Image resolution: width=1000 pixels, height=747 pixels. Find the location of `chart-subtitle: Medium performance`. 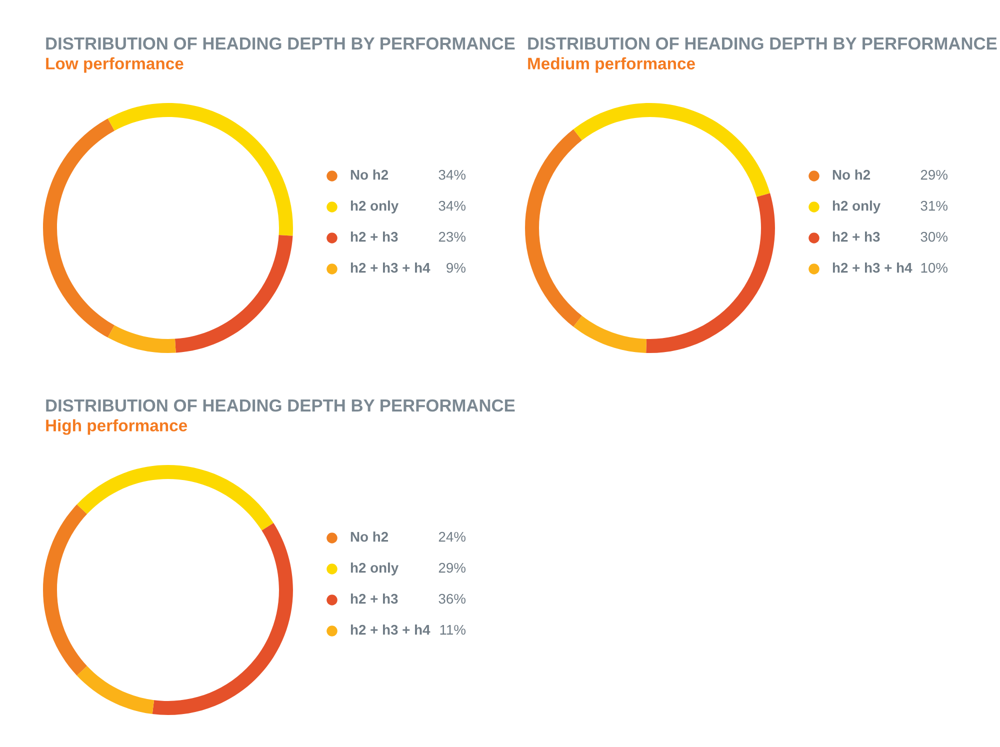

chart-subtitle: Medium performance is located at coordinates (611, 65).